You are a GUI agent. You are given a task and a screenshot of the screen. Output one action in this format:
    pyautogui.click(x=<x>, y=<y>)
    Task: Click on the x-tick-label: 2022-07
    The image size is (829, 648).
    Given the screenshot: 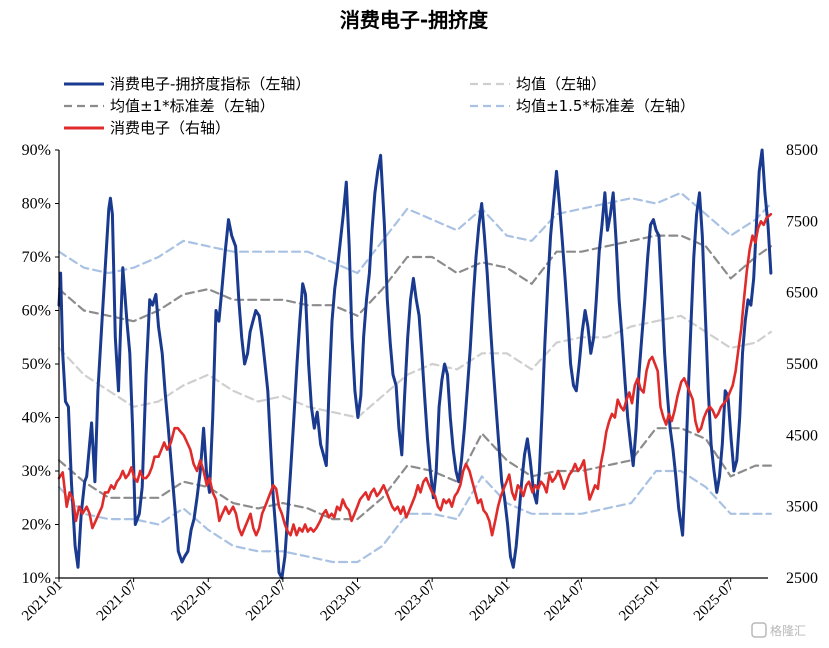 What is the action you would take?
    pyautogui.click(x=266, y=600)
    